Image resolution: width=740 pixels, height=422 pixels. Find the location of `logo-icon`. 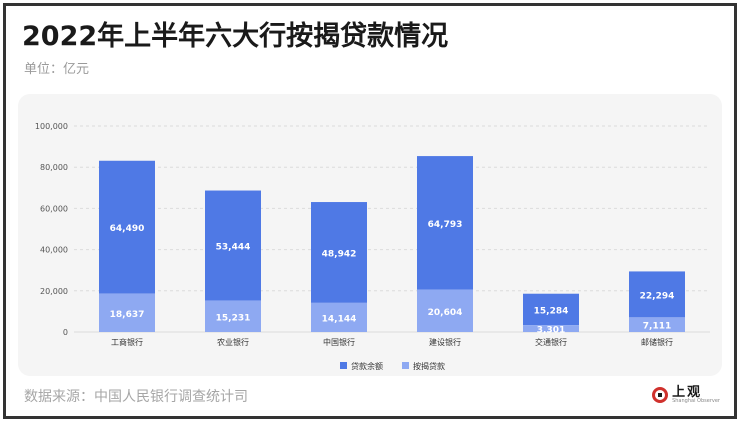

logo-icon is located at coordinates (660, 395).